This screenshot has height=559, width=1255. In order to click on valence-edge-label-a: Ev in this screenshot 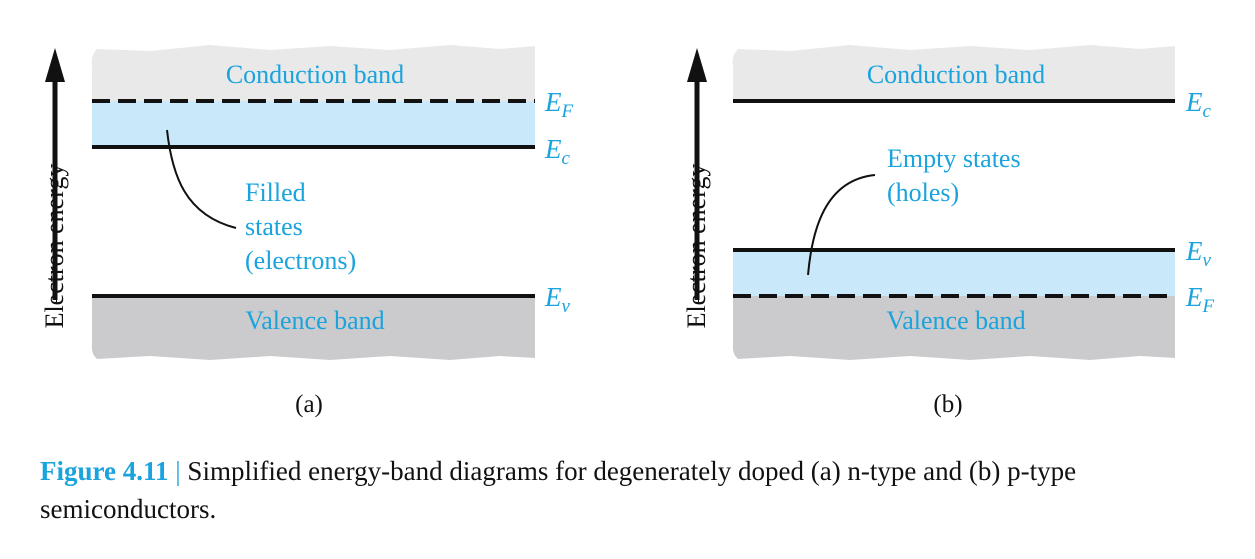, I will do `click(557, 299)`.